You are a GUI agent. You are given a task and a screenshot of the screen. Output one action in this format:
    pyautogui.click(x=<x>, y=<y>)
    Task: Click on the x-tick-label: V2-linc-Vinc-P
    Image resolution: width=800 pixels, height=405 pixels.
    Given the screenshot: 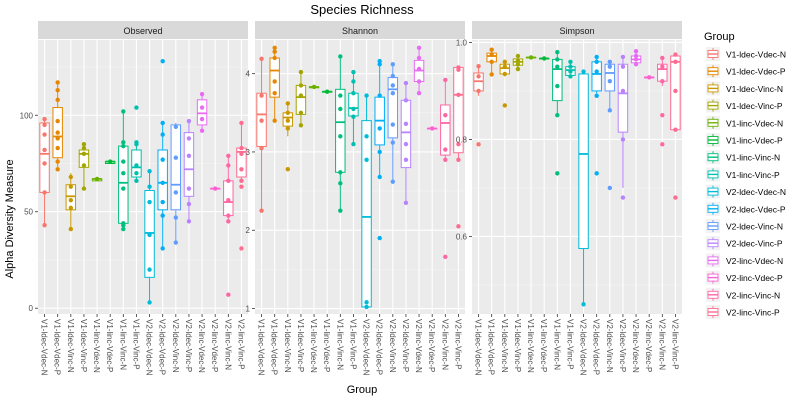 What is the action you would take?
    pyautogui.click(x=240, y=344)
    